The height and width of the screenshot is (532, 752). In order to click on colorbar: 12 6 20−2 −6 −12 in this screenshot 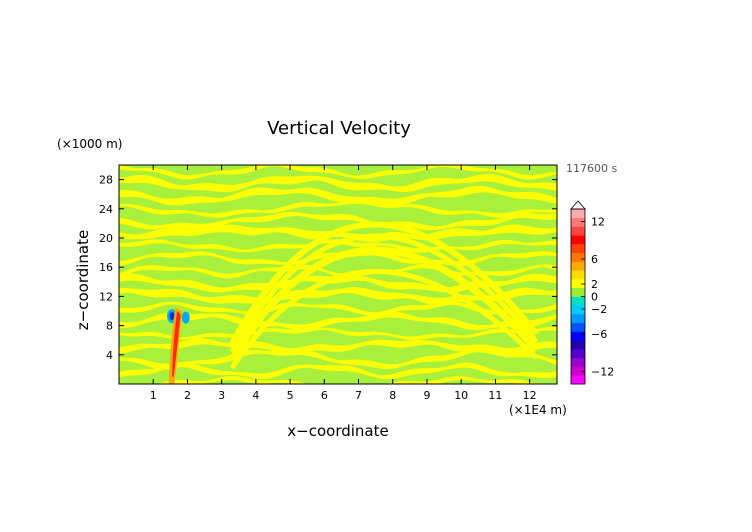, I will do `click(592, 292)`.